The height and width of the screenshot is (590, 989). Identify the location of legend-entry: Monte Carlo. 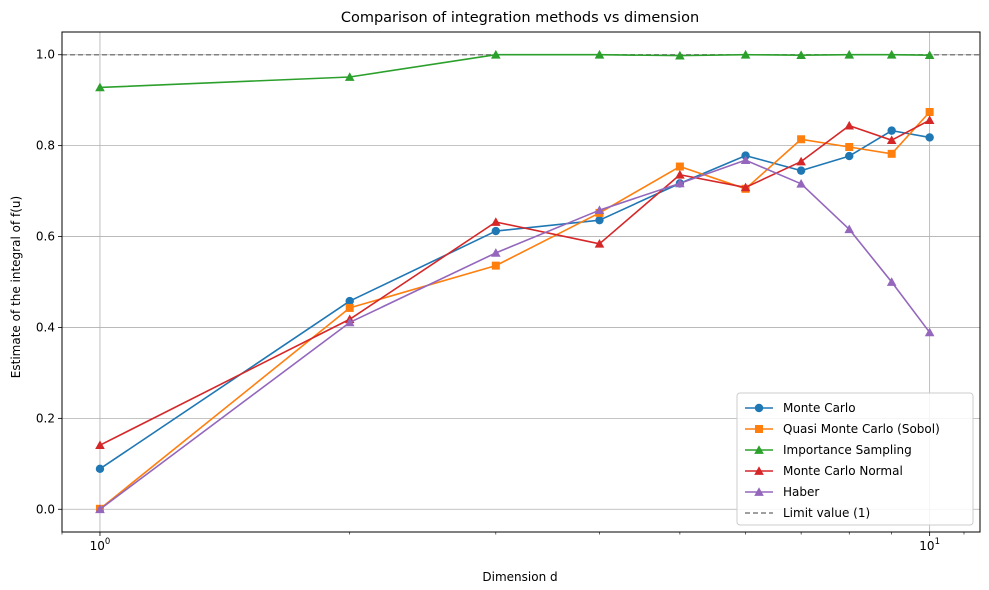
(800, 408).